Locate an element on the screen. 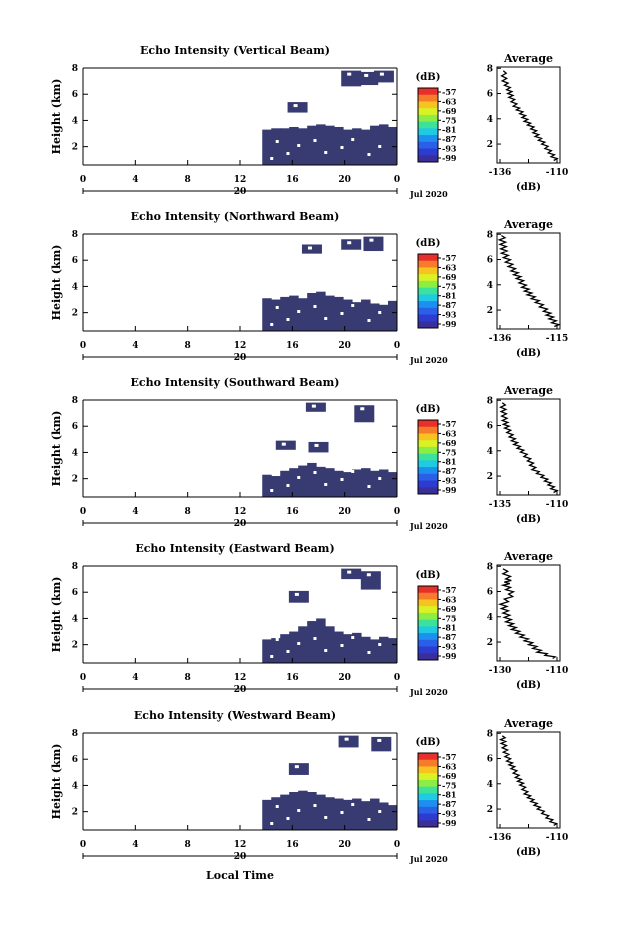  colorbar-tick-label: -81 is located at coordinates (449, 296).